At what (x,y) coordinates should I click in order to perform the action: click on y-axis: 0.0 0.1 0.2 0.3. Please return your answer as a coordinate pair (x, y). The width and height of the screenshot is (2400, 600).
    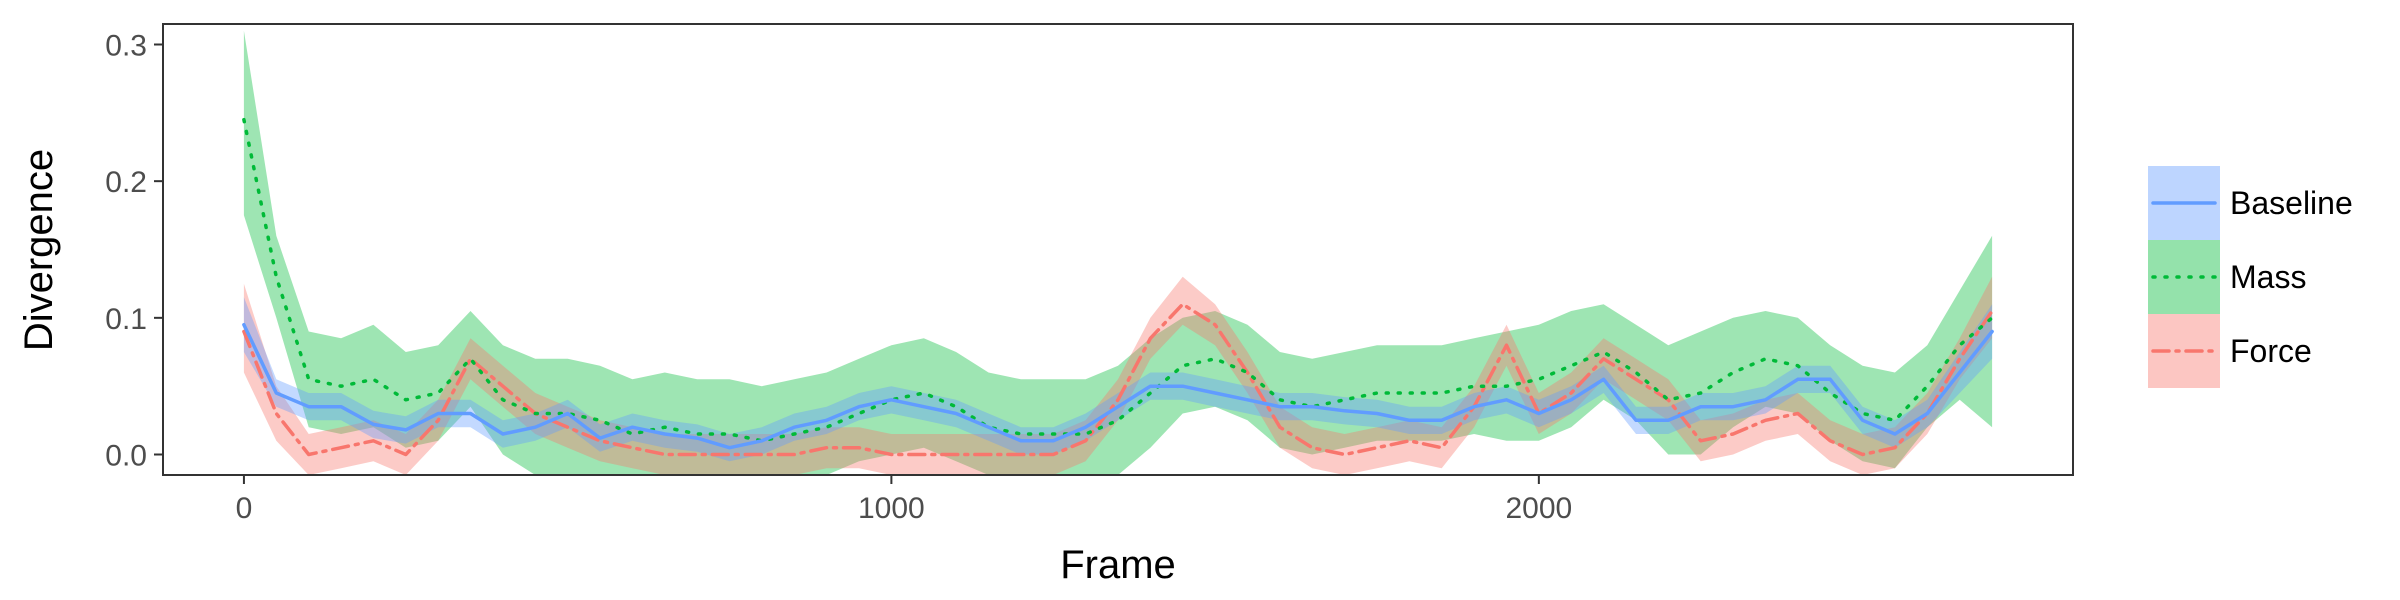
    Looking at the image, I should click on (134, 251).